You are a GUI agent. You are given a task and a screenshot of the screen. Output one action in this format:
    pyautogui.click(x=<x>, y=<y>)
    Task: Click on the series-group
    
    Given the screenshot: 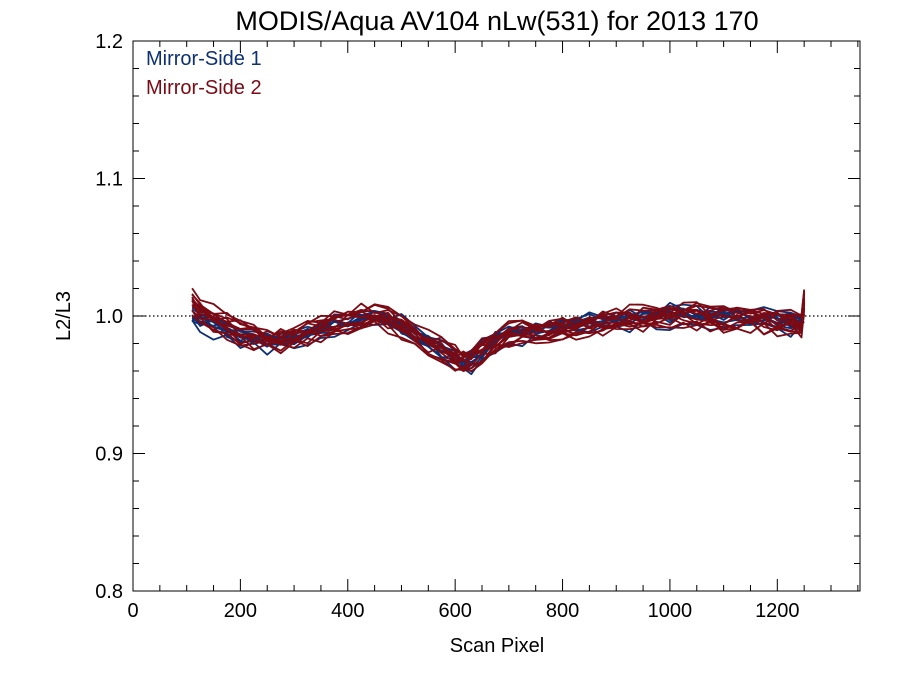 What is the action you would take?
    pyautogui.click(x=498, y=331)
    